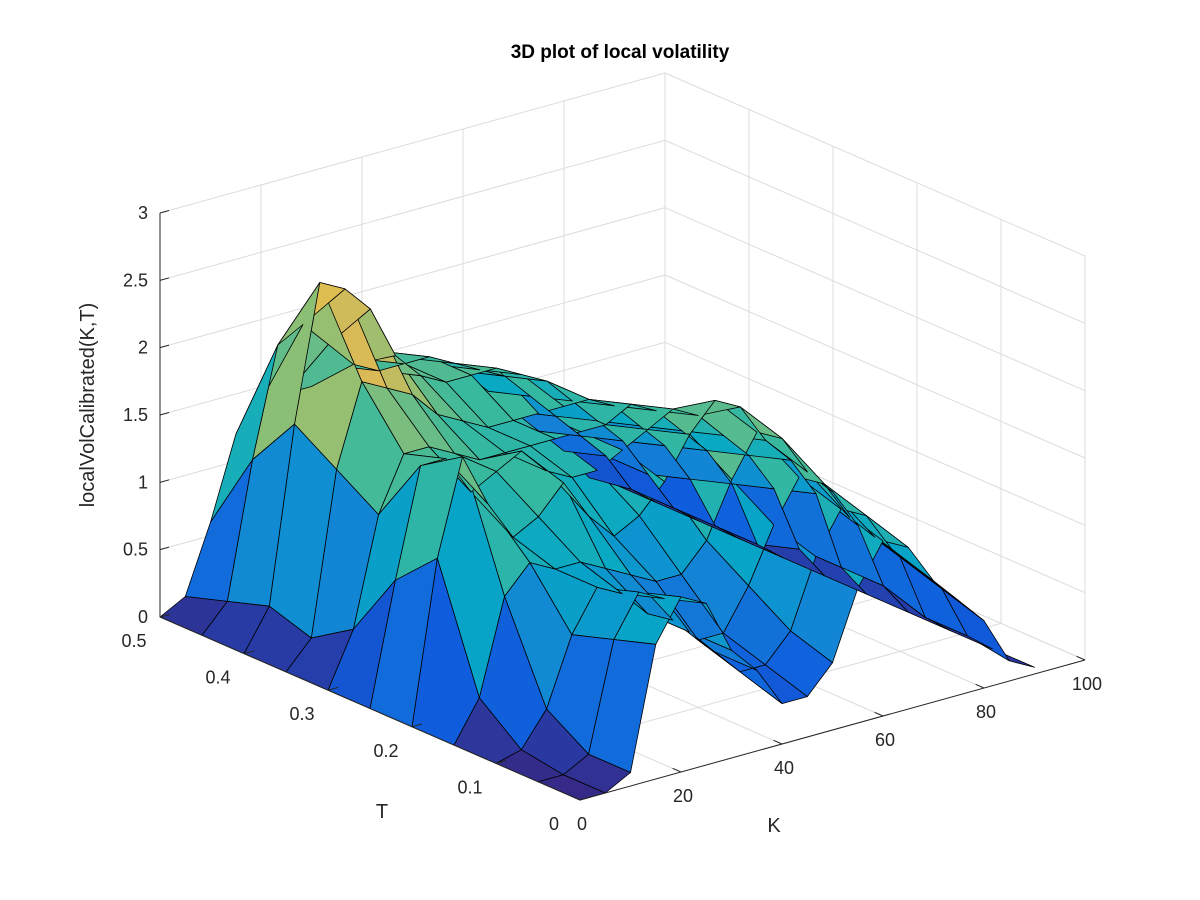 This screenshot has width=1200, height=900. What do you see at coordinates (1087, 684) in the screenshot?
I see `x-tick-label: 100` at bounding box center [1087, 684].